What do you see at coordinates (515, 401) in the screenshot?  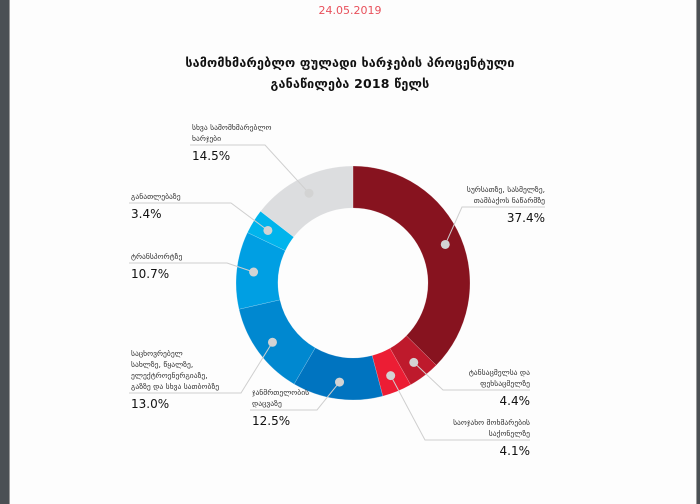 I see `slice-value-label-1: 4.4%` at bounding box center [515, 401].